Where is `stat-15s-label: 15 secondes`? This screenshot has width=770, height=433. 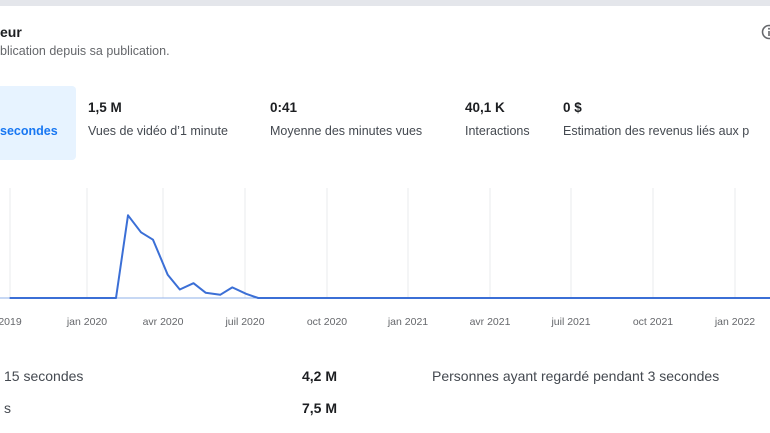
stat-15s-label: 15 secondes is located at coordinates (44, 376).